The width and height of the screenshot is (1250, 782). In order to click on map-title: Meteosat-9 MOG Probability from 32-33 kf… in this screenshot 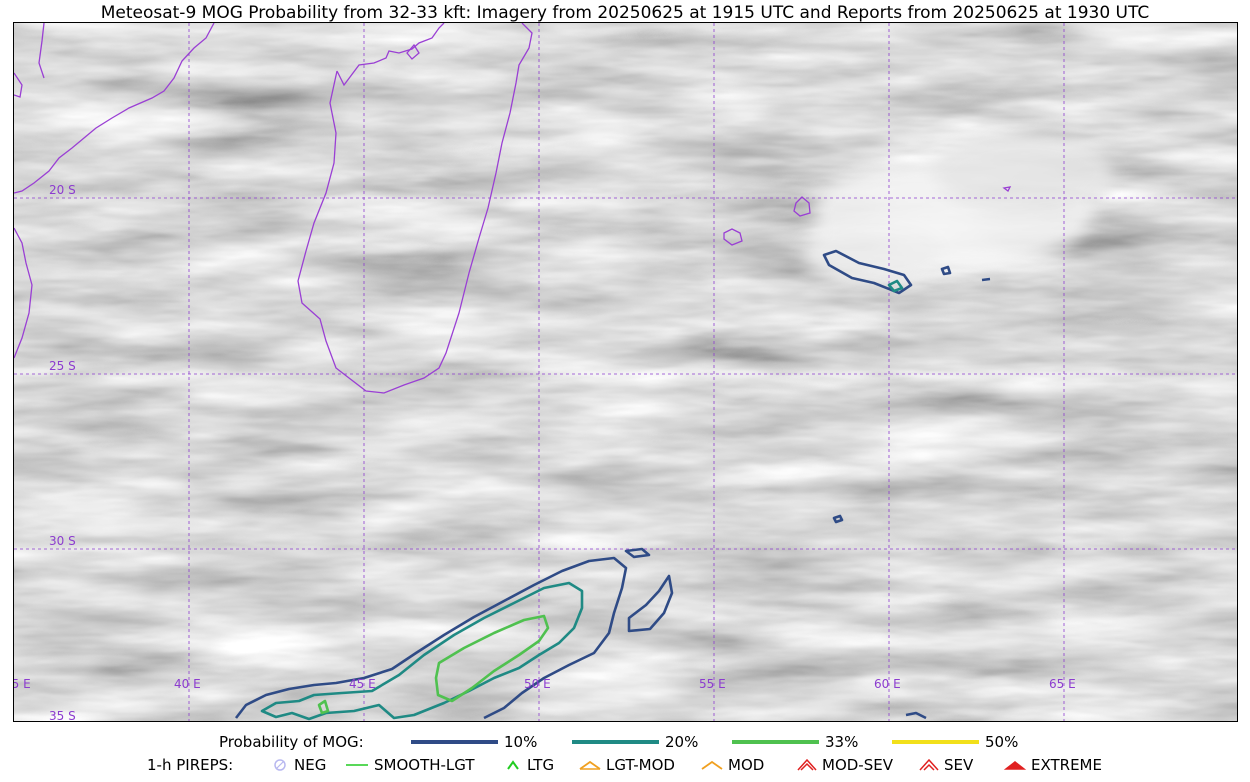, I will do `click(625, 13)`.